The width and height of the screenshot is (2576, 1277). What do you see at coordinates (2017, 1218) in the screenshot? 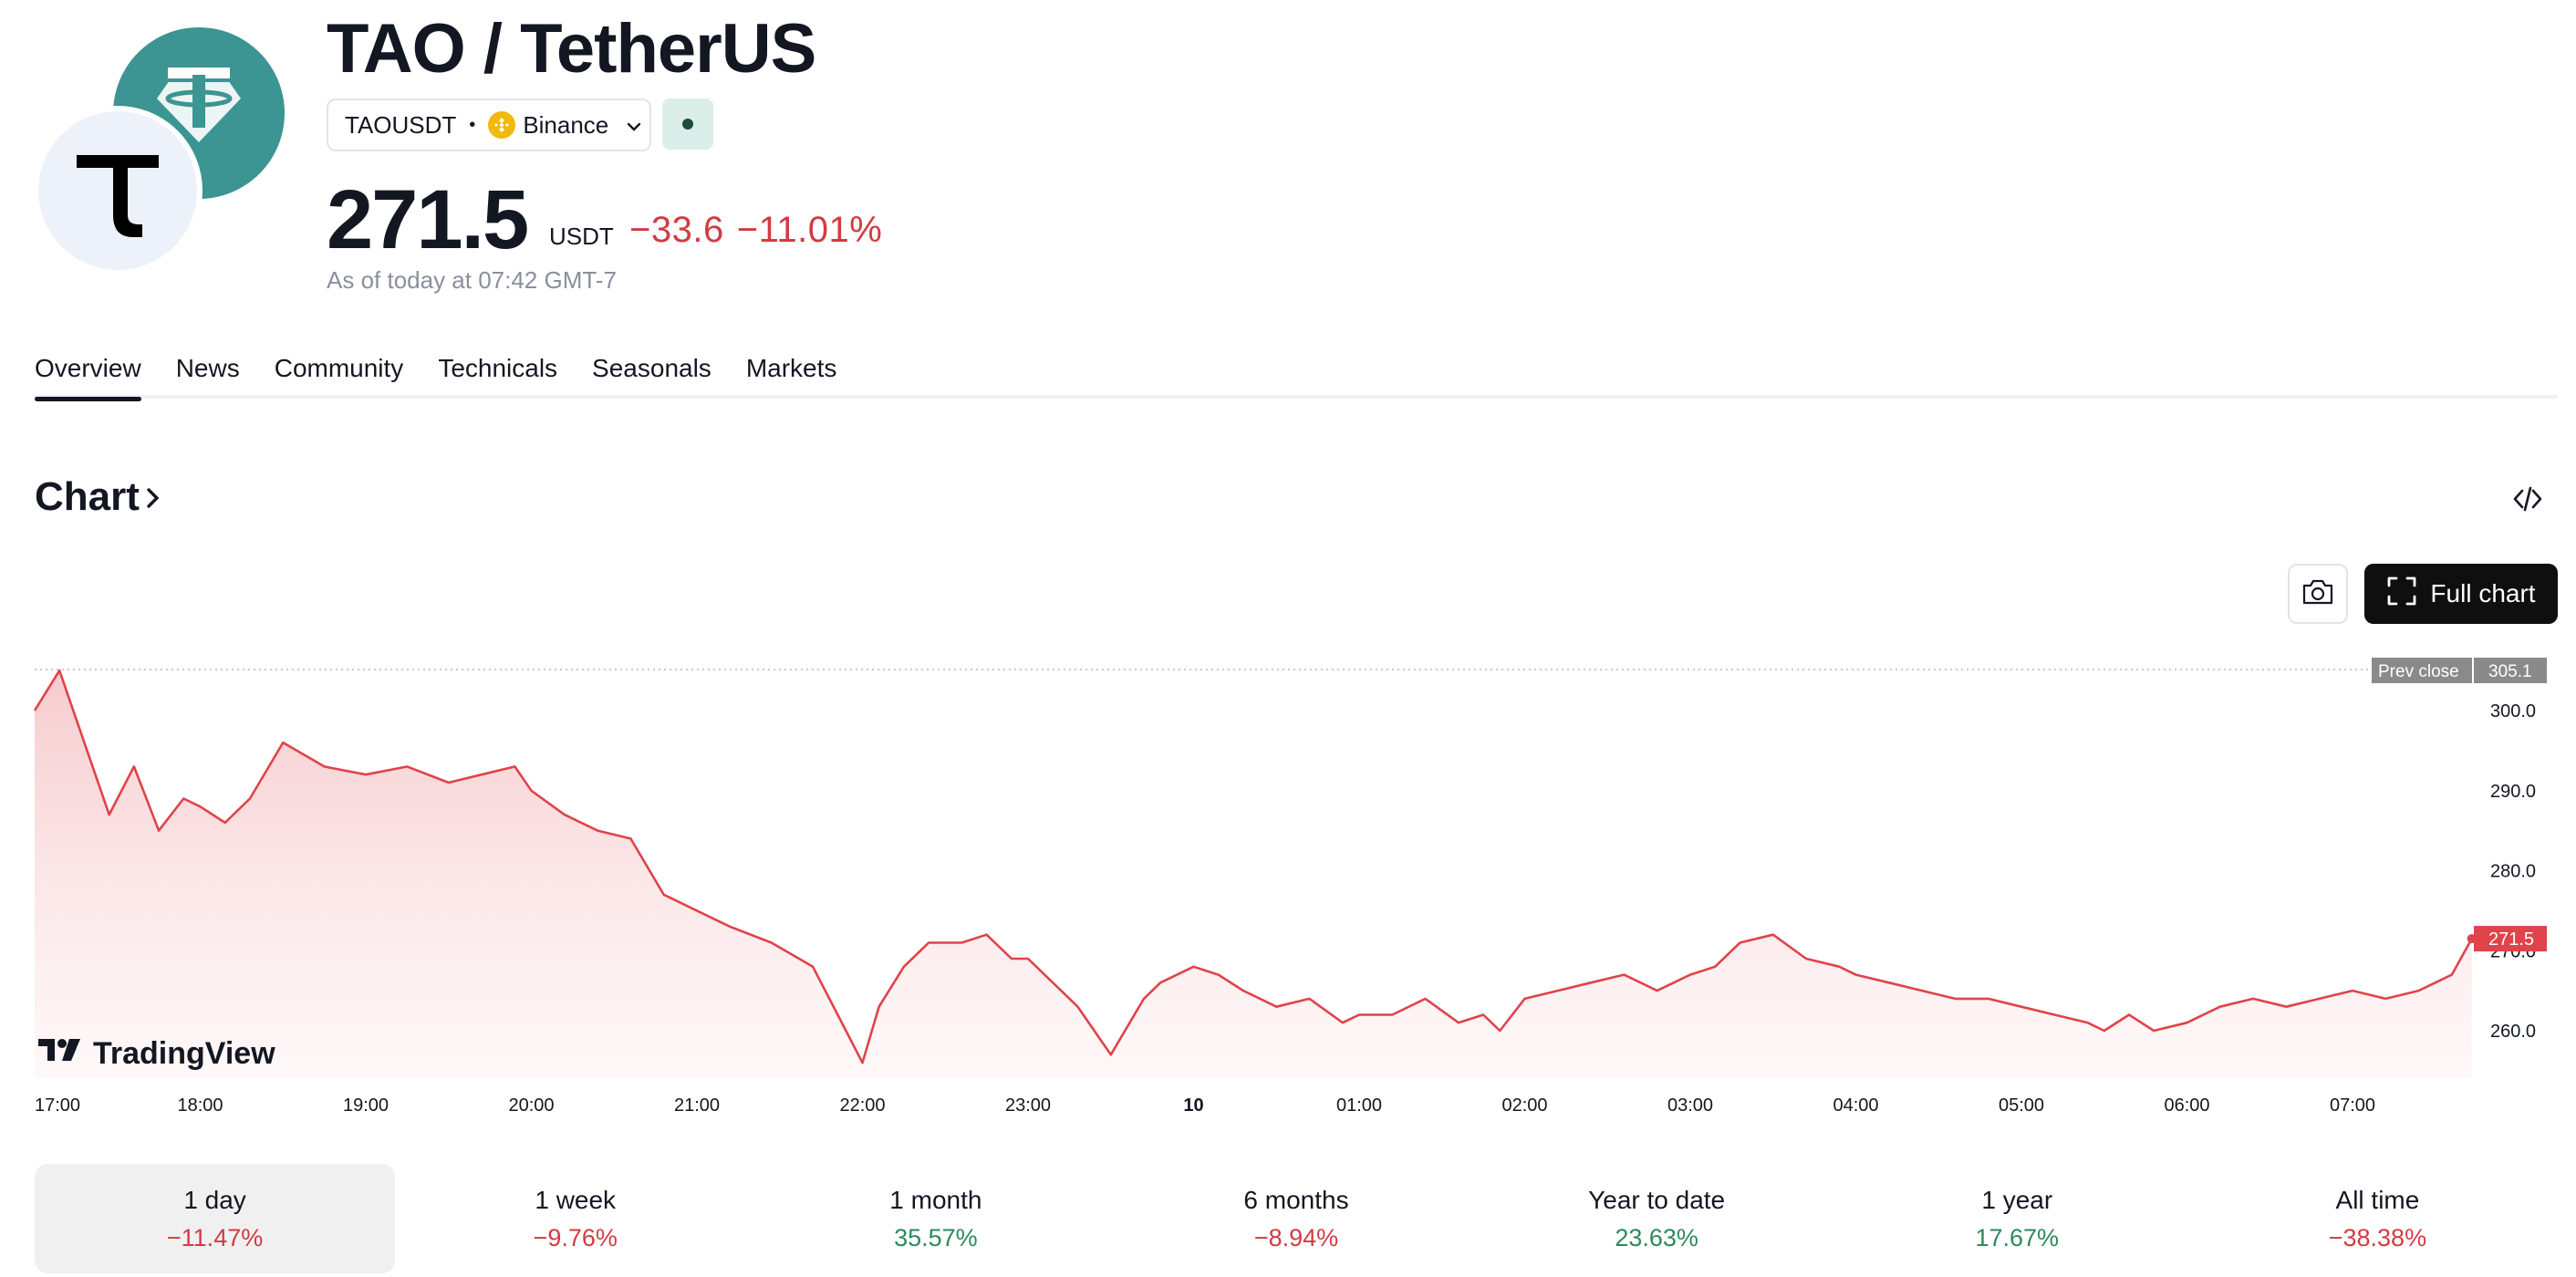
I see `period-1-year: 1 year 17.67%` at bounding box center [2017, 1218].